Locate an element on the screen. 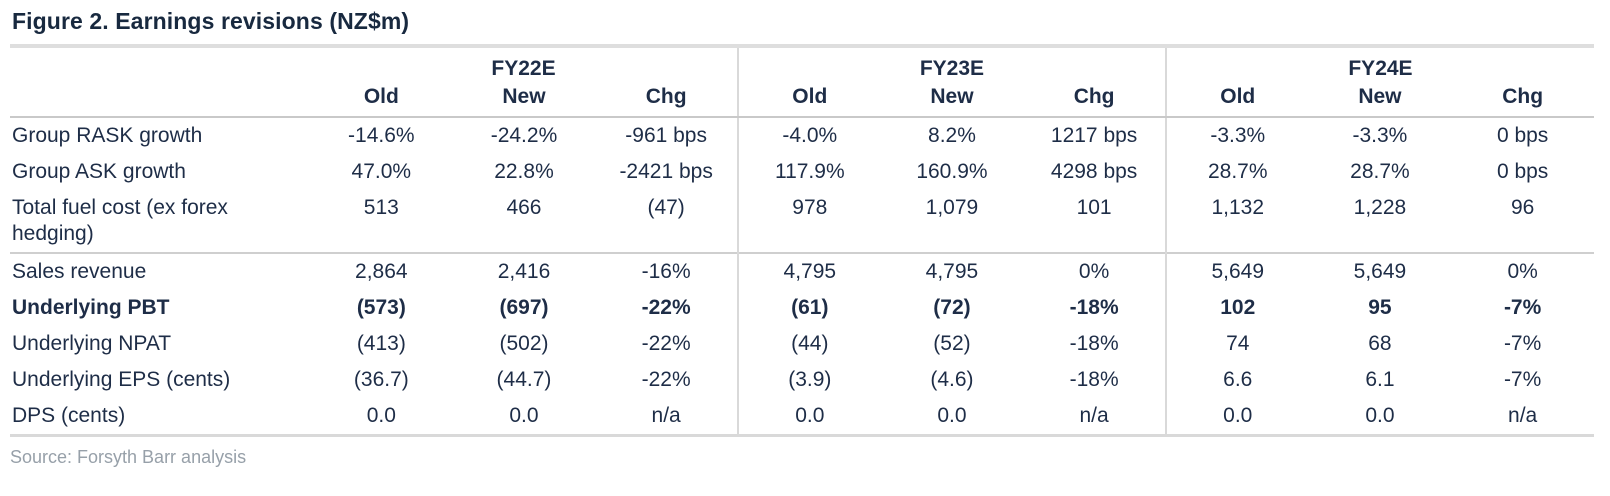 The image size is (1610, 496). table-cell: 160.9% is located at coordinates (952, 171).